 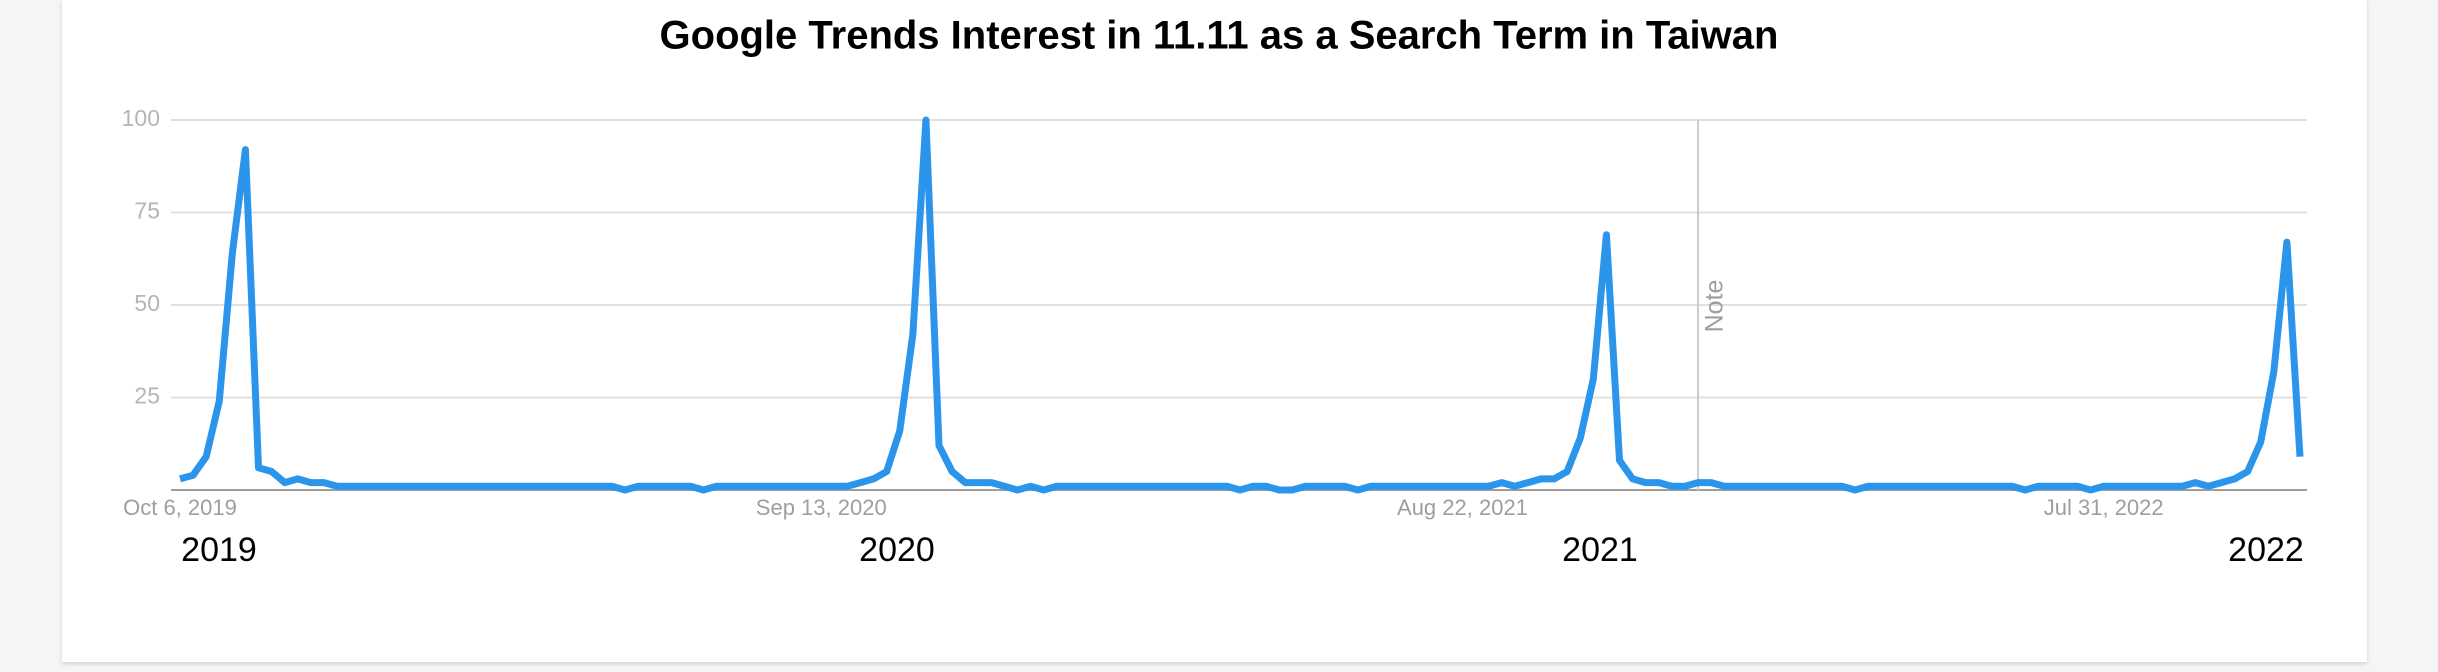 I want to click on year-label: 2019, so click(x=219, y=550).